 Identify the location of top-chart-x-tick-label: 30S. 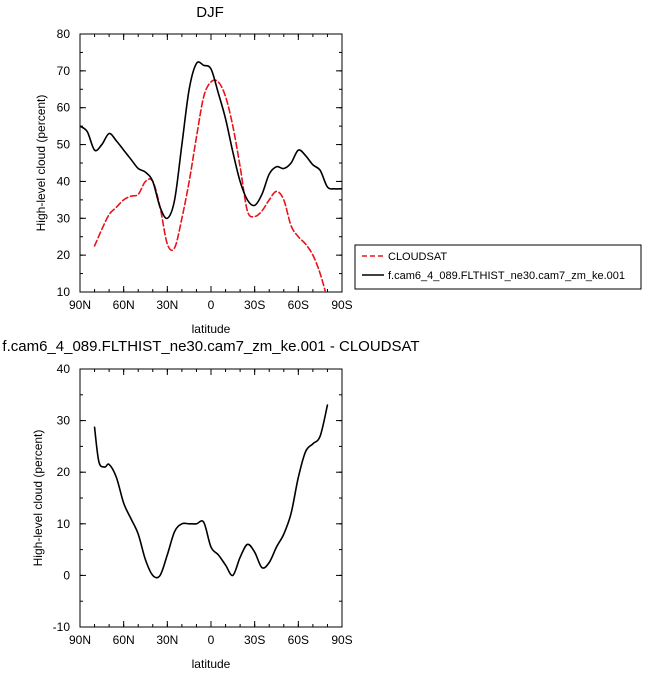
(254, 305).